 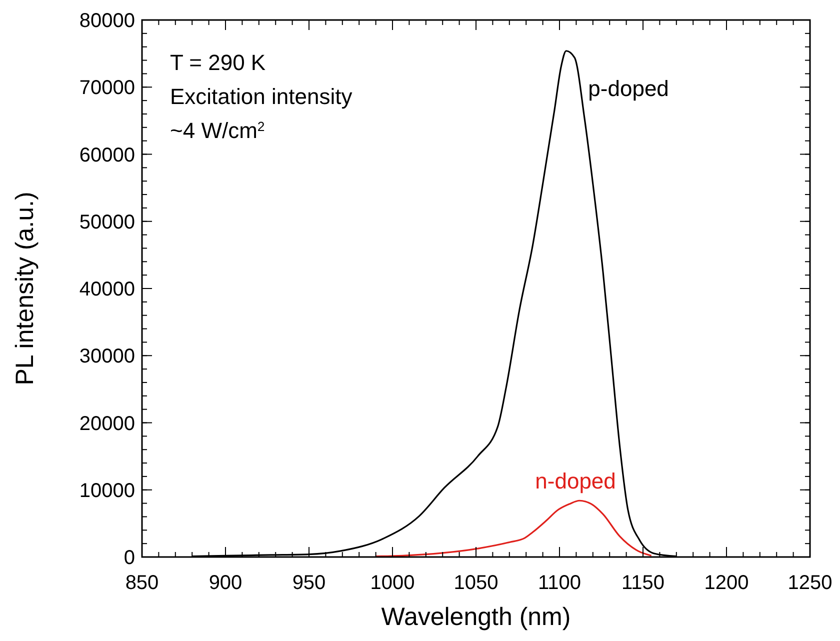 I want to click on y-tick-label: 0, so click(x=129, y=558).